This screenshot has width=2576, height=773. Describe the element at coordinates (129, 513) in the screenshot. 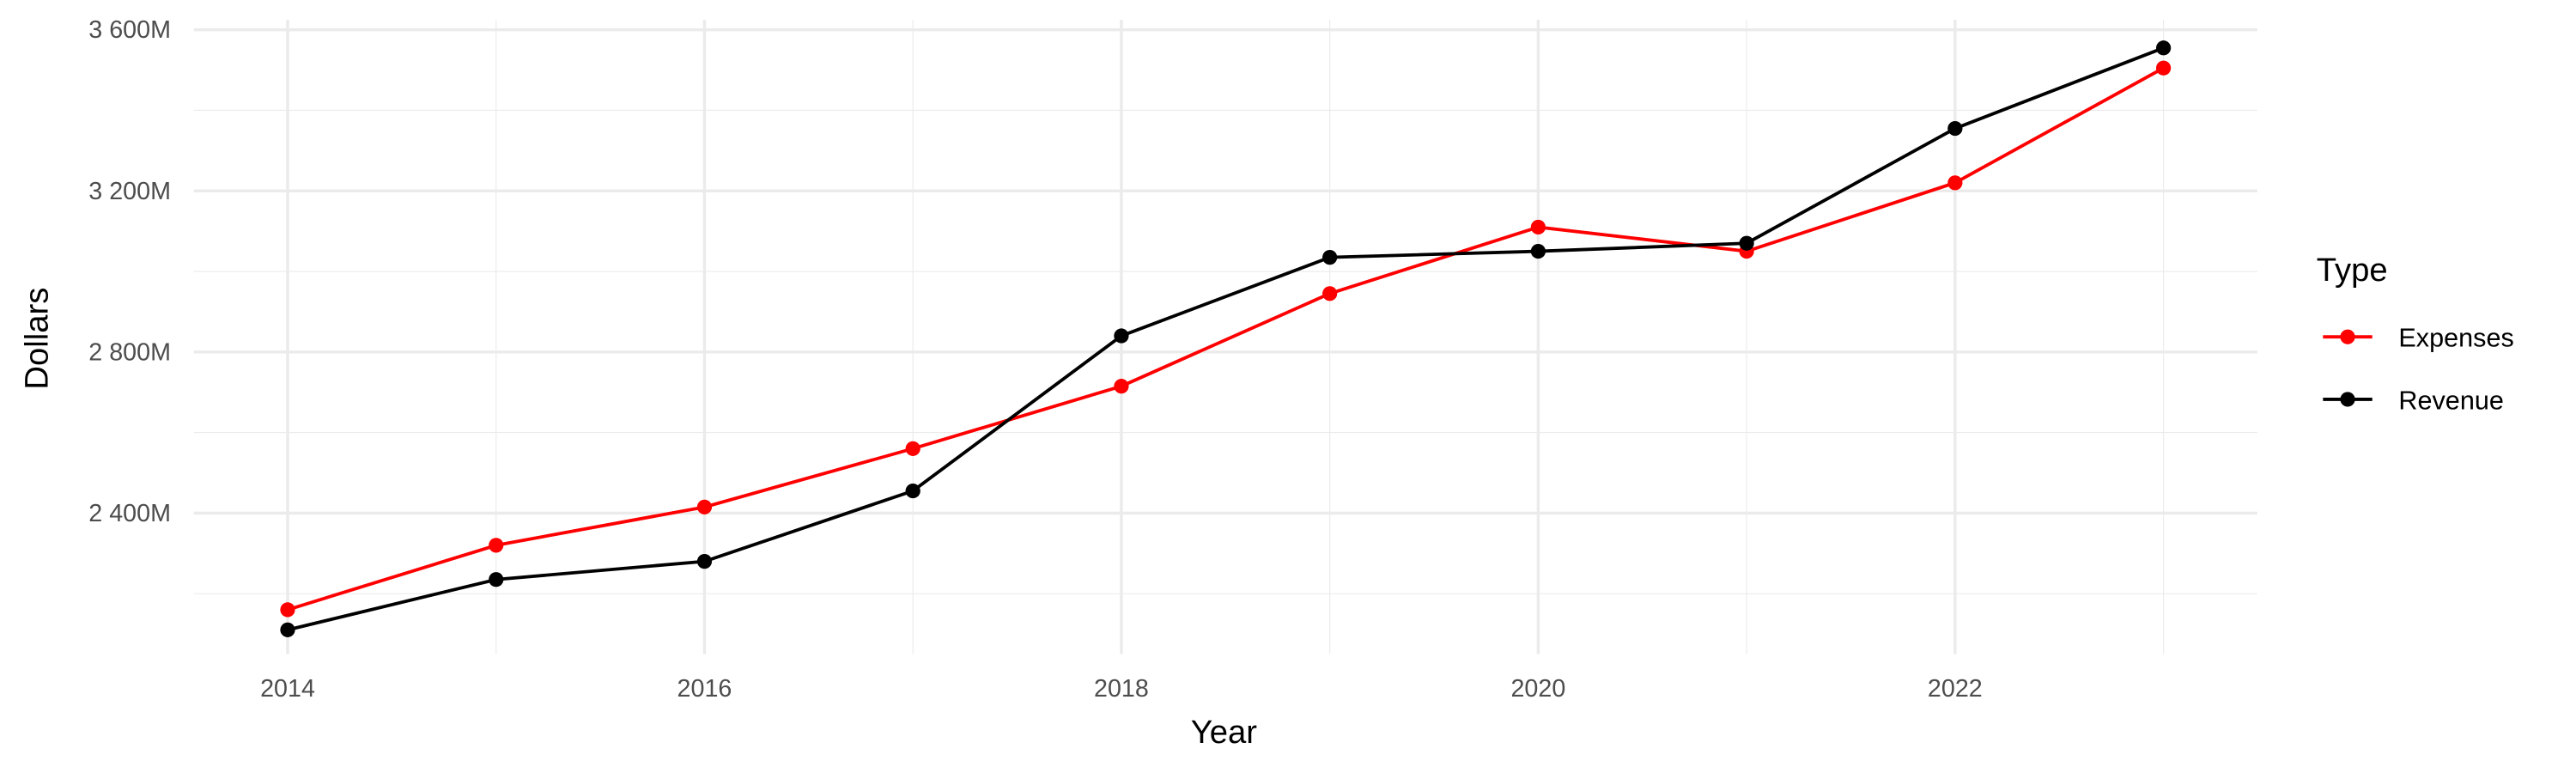

I see `y-tick-label: 2 400M` at that location.